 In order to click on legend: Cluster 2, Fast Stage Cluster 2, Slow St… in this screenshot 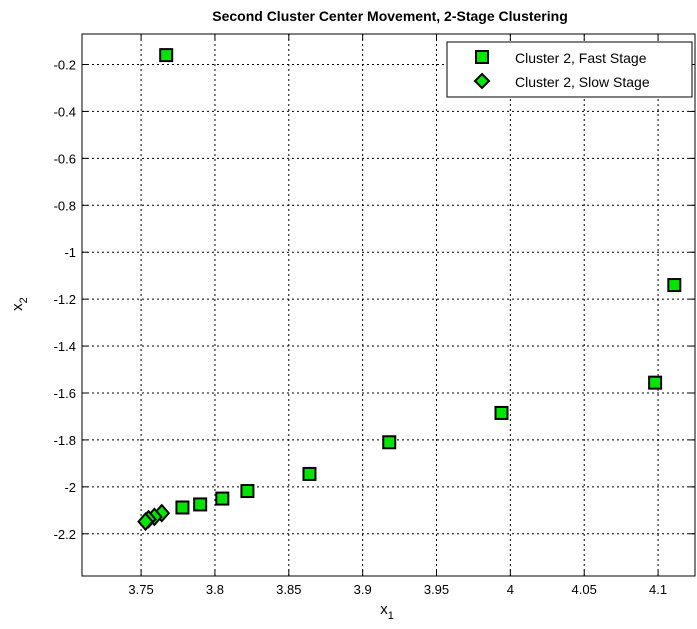, I will do `click(569, 69)`.